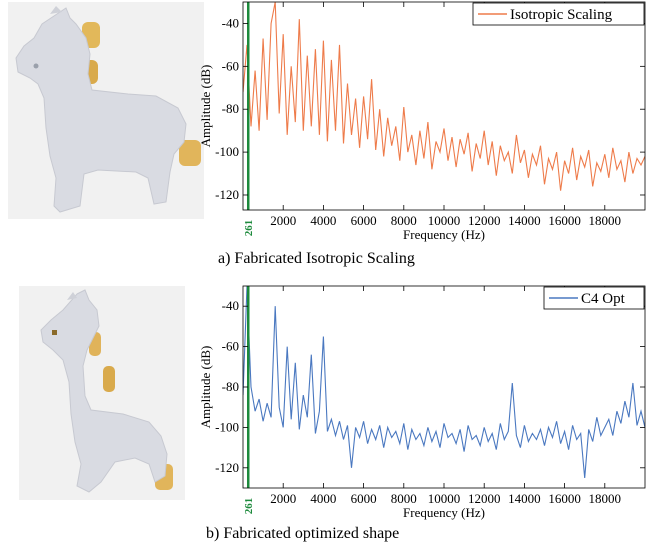  I want to click on caption-b: b) Fabricated optimized shape, so click(303, 533).